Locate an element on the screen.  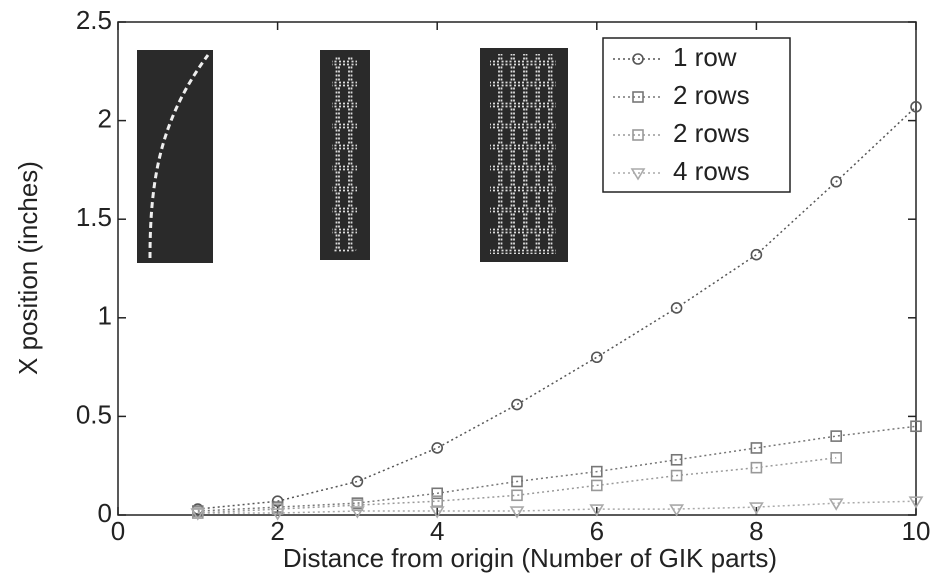
legend-label: 1 row is located at coordinates (705, 57).